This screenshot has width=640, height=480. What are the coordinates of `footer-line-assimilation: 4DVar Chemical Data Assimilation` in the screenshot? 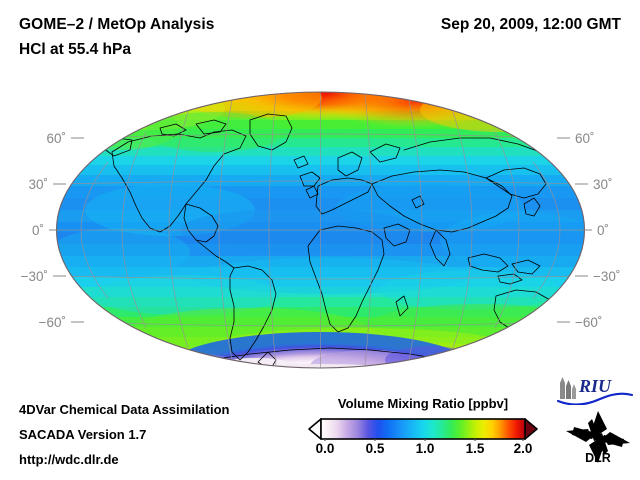 It's located at (124, 409).